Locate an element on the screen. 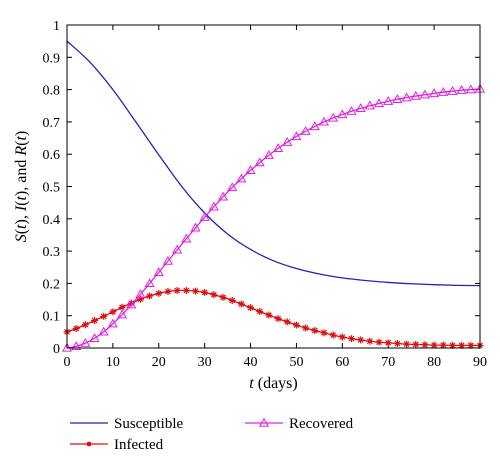 This screenshot has width=500, height=472. x-tick-label: 70 is located at coordinates (388, 362).